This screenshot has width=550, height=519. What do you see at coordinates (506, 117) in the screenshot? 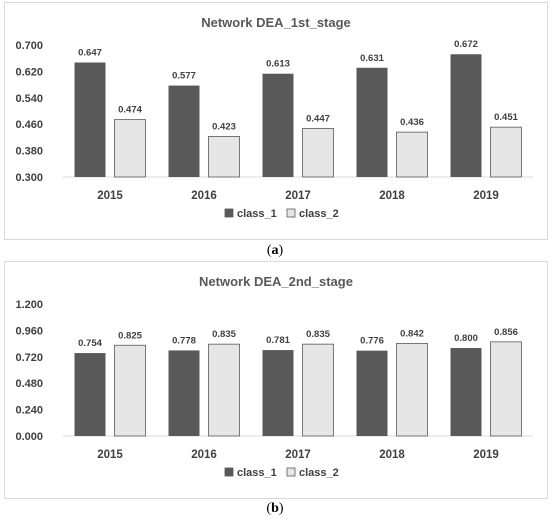
I see `data-label: 0.451` at bounding box center [506, 117].